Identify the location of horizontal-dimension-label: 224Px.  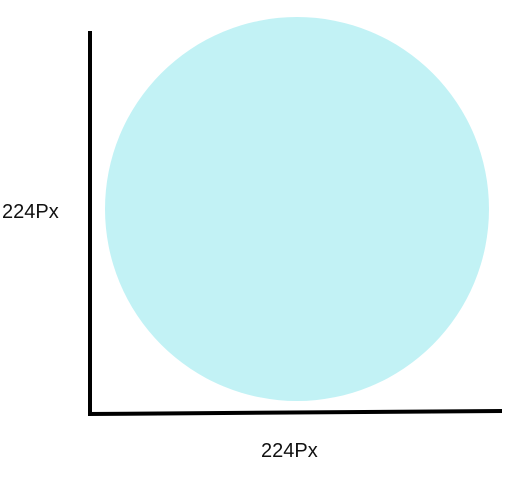
(289, 451).